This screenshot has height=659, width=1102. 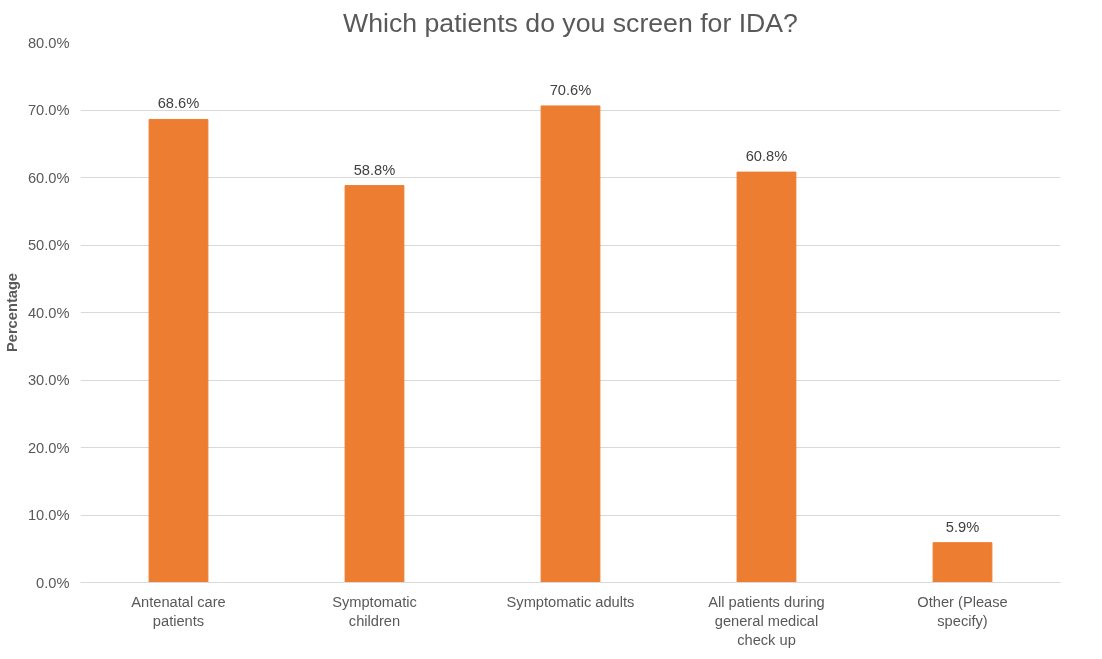 I want to click on y-tick-label: 80.0%, so click(x=48, y=42).